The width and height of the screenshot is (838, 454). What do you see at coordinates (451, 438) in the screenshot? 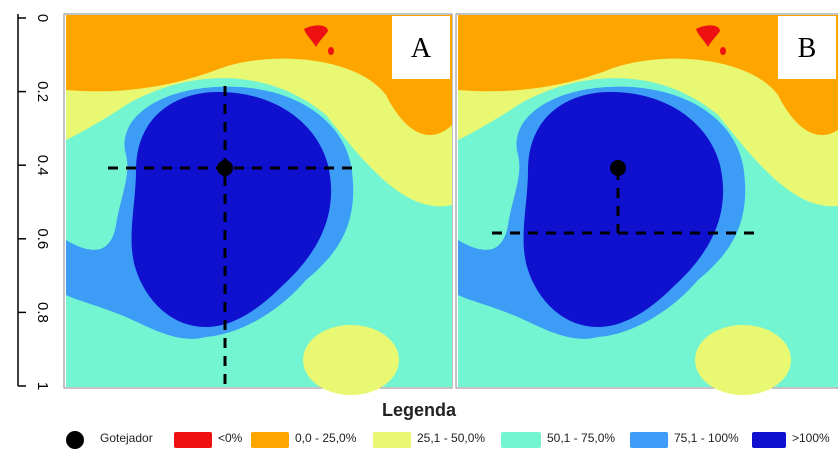
I see `legend-label: 25,1 - 50,0%` at bounding box center [451, 438].